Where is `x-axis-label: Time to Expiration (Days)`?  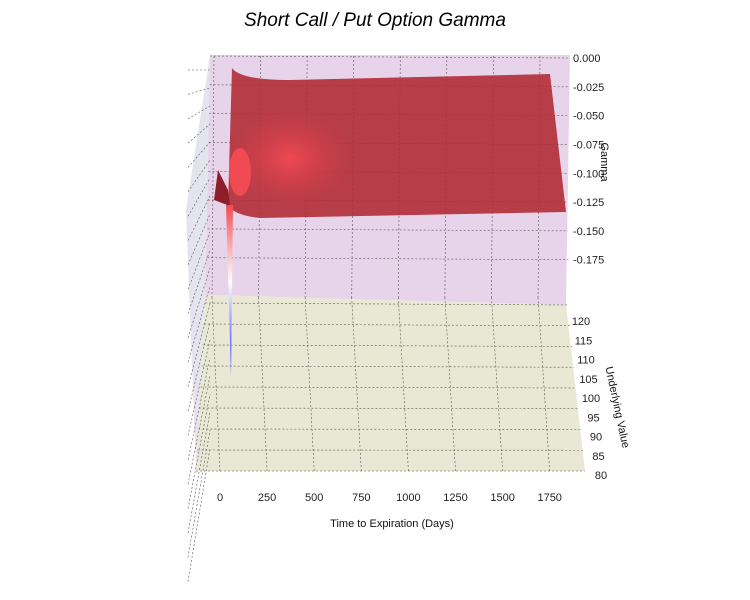 x-axis-label: Time to Expiration (Days) is located at coordinates (392, 524).